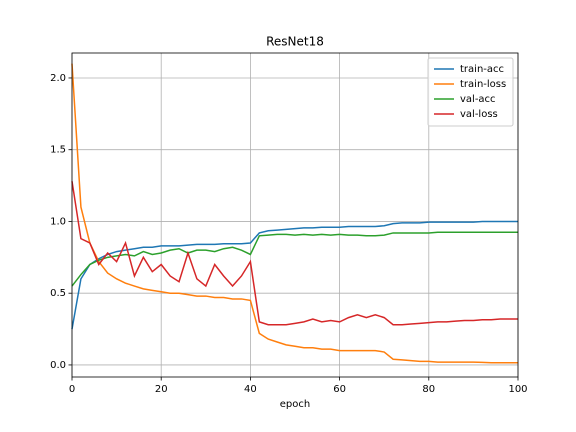 Image resolution: width=576 pixels, height=432 pixels. What do you see at coordinates (58, 293) in the screenshot?
I see `y-tick-label: 0.5` at bounding box center [58, 293].